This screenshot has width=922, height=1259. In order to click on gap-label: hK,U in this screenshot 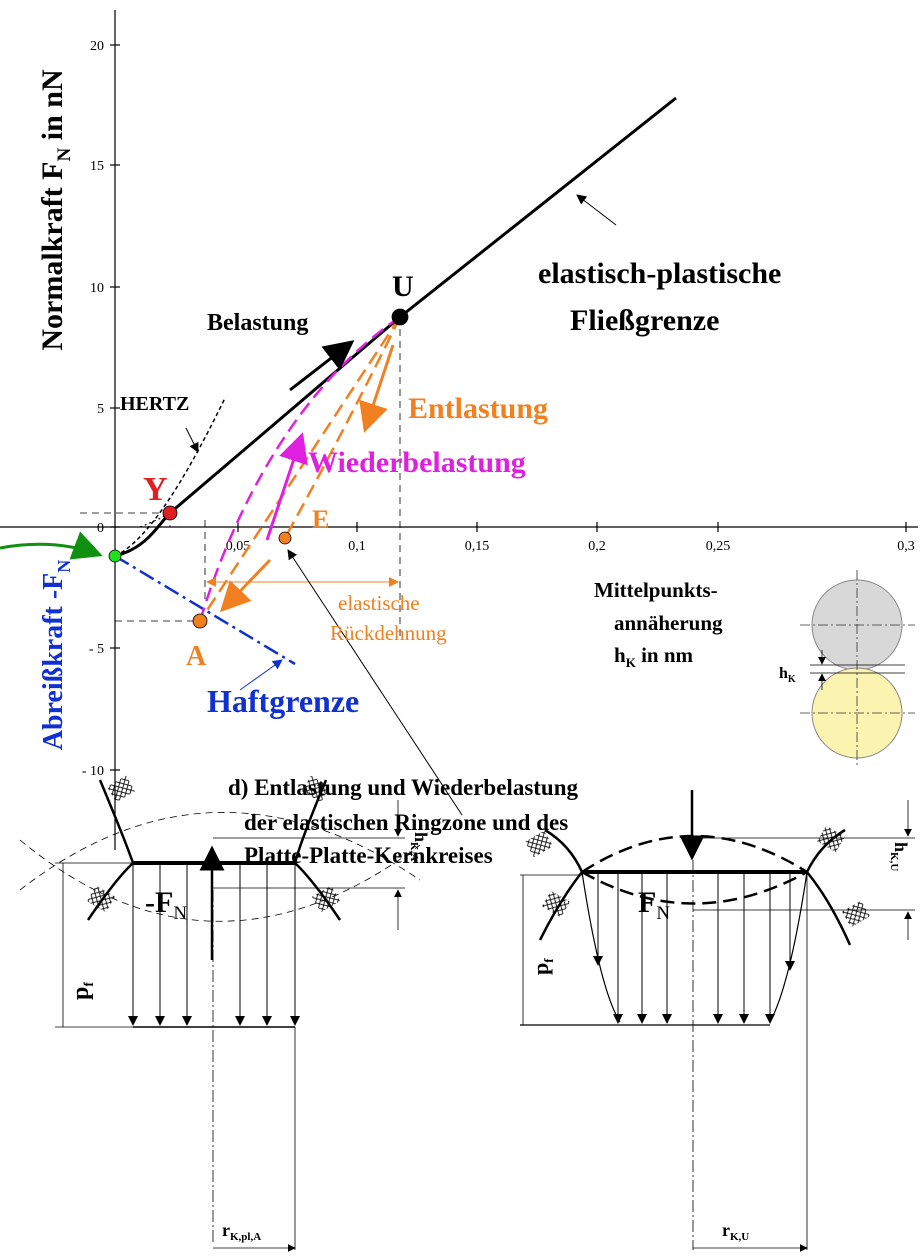, I will do `click(899, 856)`.